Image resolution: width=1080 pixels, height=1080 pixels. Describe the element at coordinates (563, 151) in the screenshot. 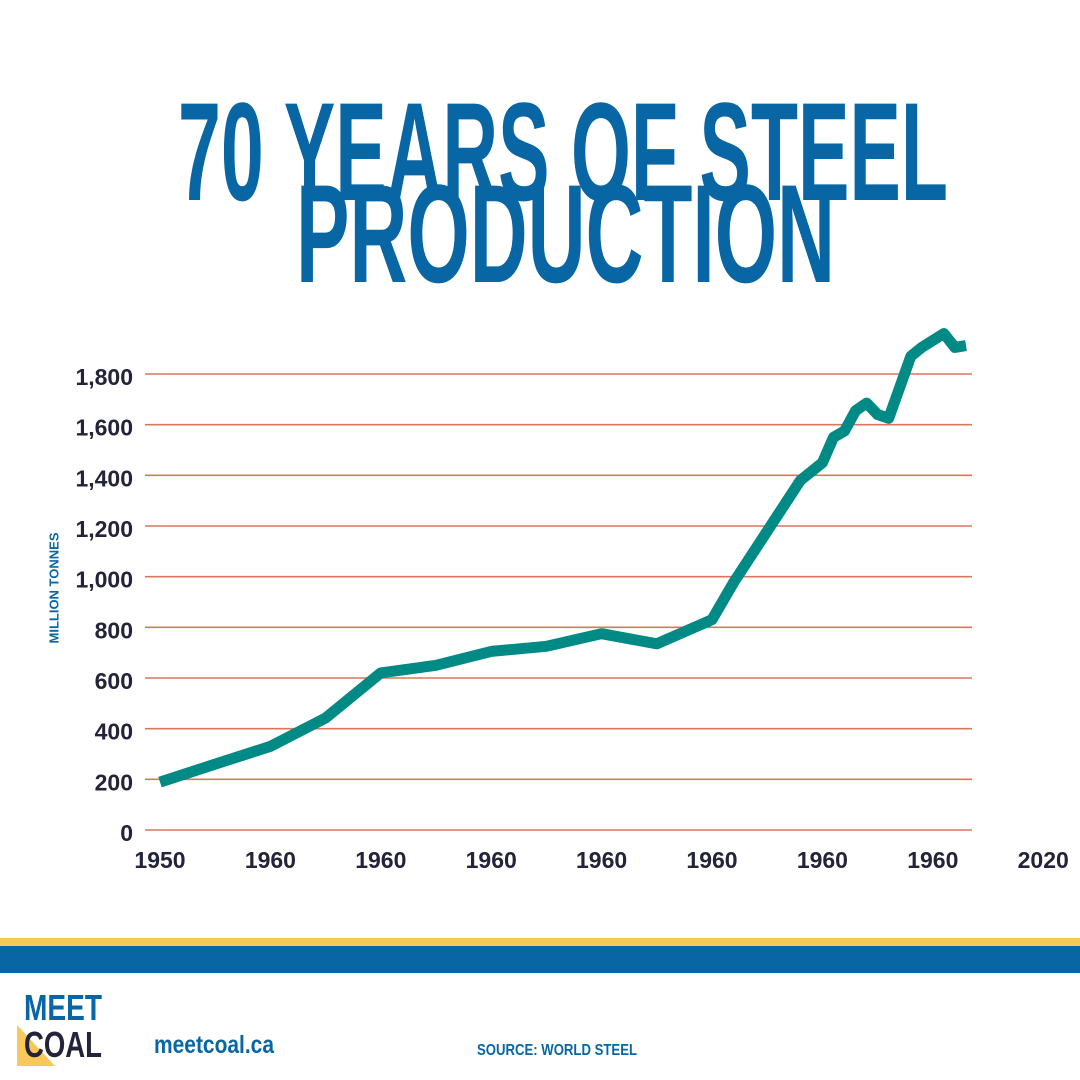

I see `title-line: 70 YEARS OF STEEL` at that location.